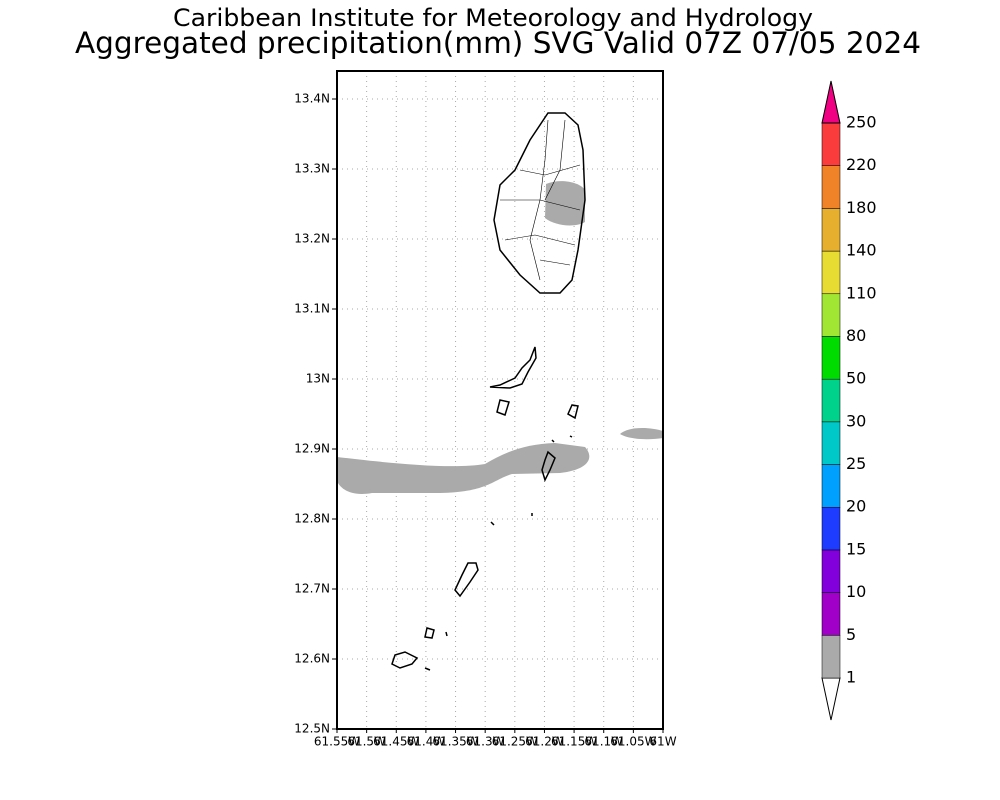 The width and height of the screenshot is (1000, 800). I want to click on y-tick-label: 13.2N, so click(312, 239).